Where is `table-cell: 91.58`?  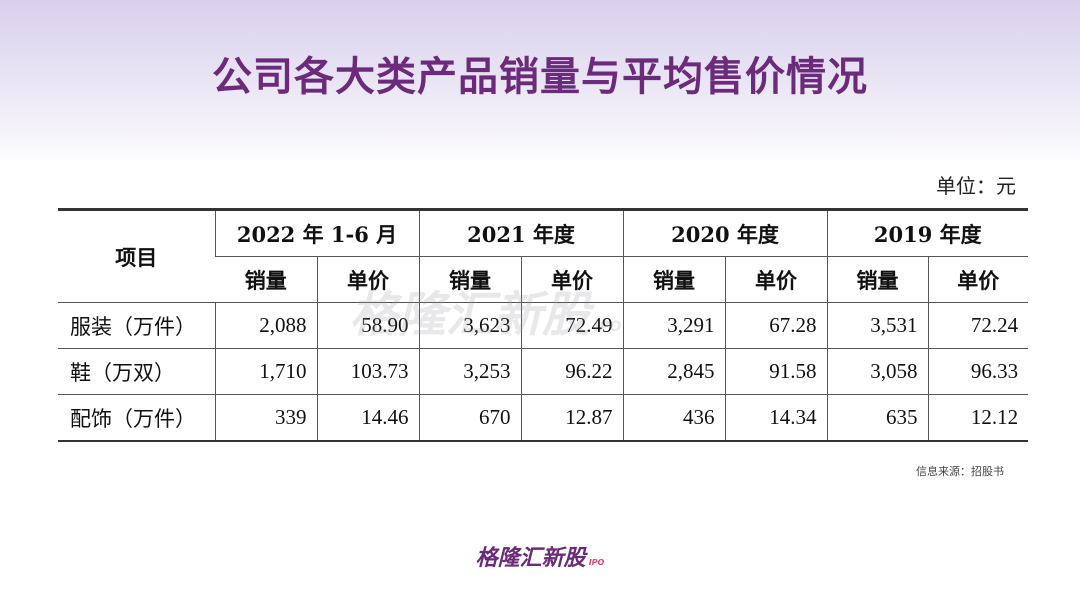 table-cell: 91.58 is located at coordinates (776, 371).